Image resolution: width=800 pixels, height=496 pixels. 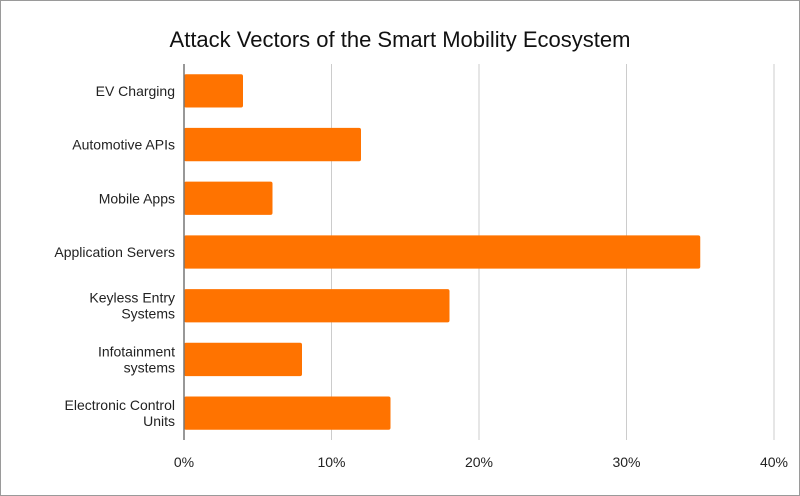 What do you see at coordinates (123, 145) in the screenshot?
I see `category-label: Automotive APIs` at bounding box center [123, 145].